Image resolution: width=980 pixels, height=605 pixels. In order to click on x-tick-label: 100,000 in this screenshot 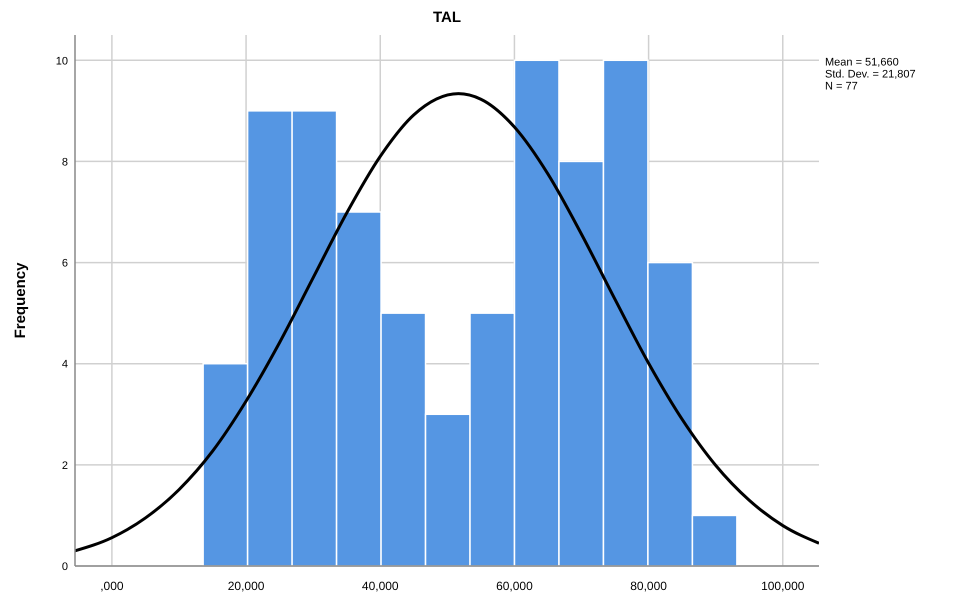, I will do `click(783, 586)`.